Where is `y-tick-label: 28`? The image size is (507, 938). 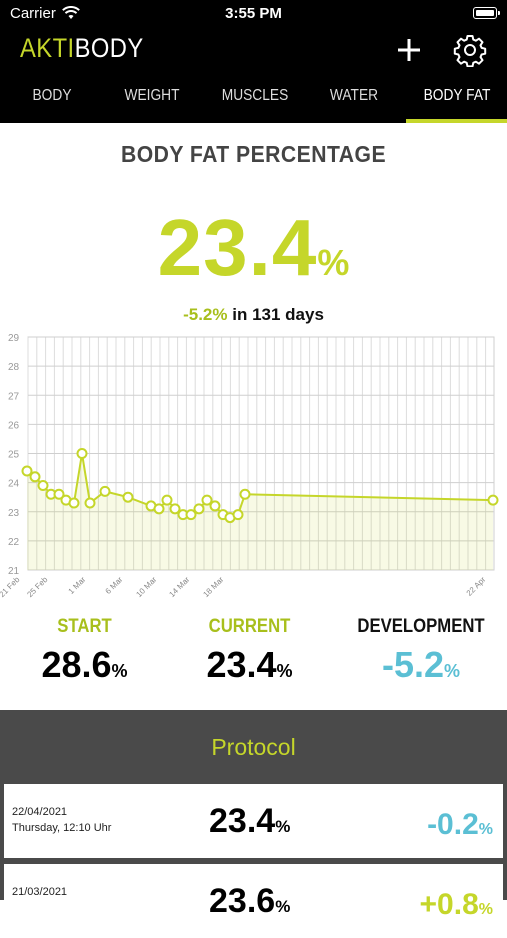 y-tick-label: 28 is located at coordinates (14, 367).